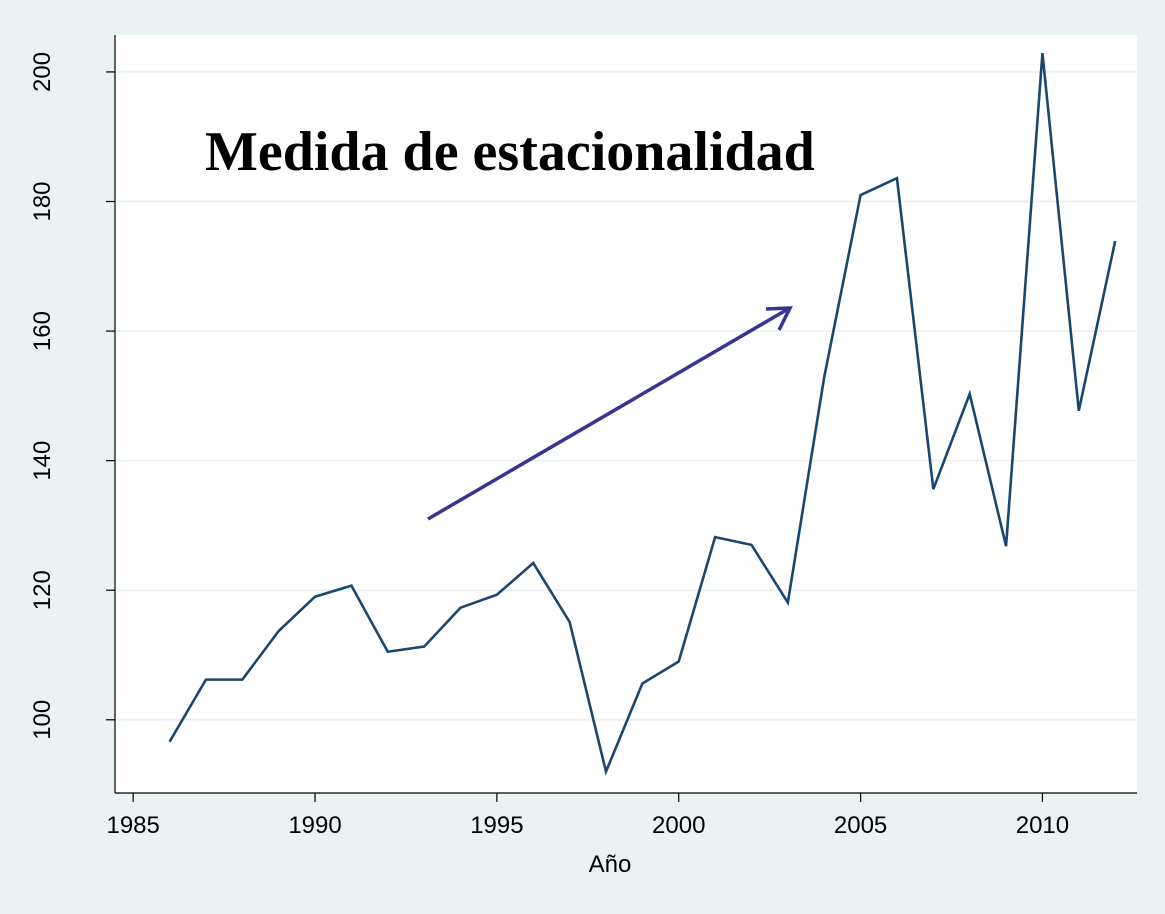 The width and height of the screenshot is (1165, 914). Describe the element at coordinates (42, 201) in the screenshot. I see `y-tick-label: 180` at that location.